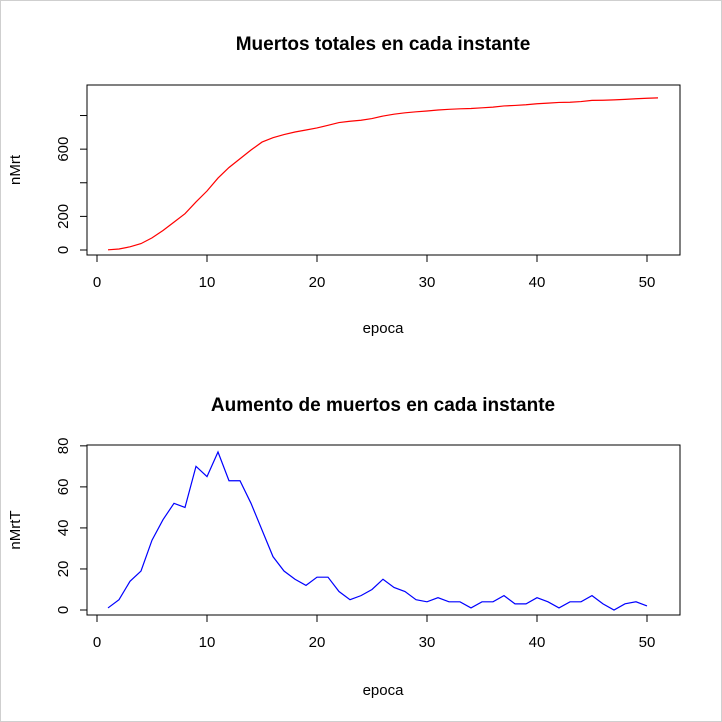  Describe the element at coordinates (63, 528) in the screenshot. I see `y-tick-label: 40` at that location.